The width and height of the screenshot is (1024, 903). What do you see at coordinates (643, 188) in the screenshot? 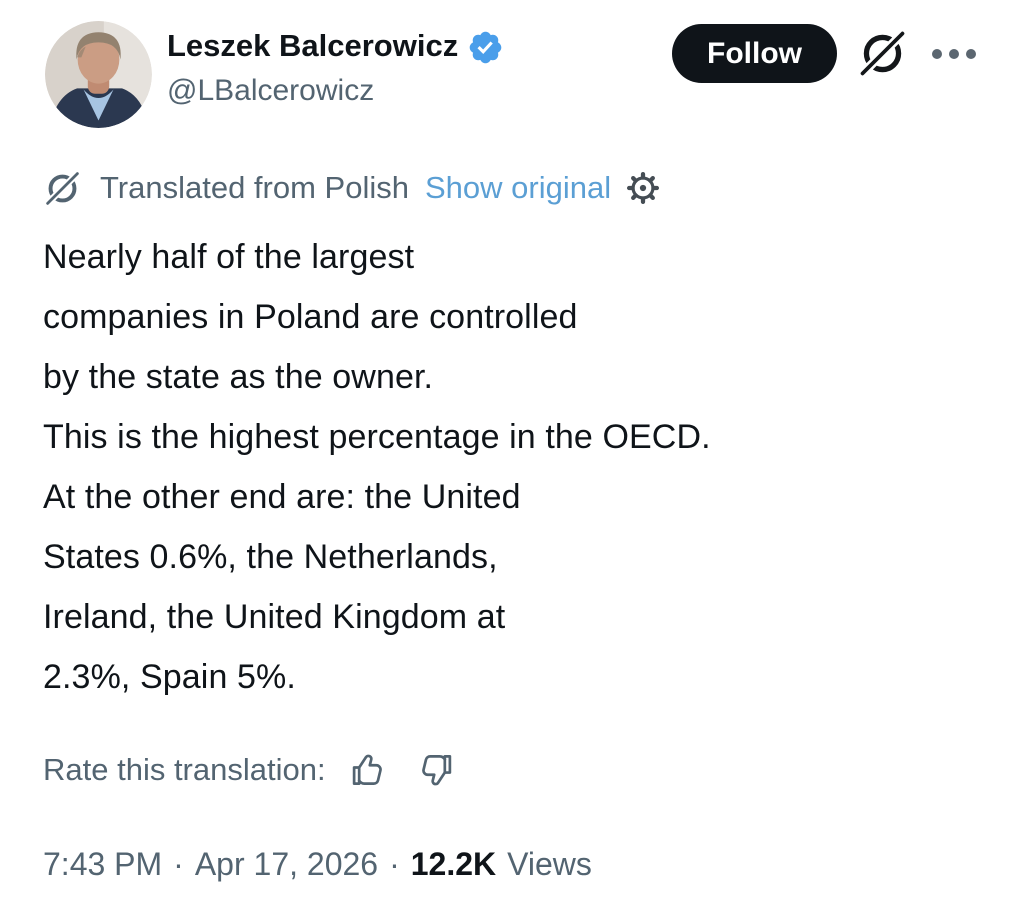
I see `settings-icon` at bounding box center [643, 188].